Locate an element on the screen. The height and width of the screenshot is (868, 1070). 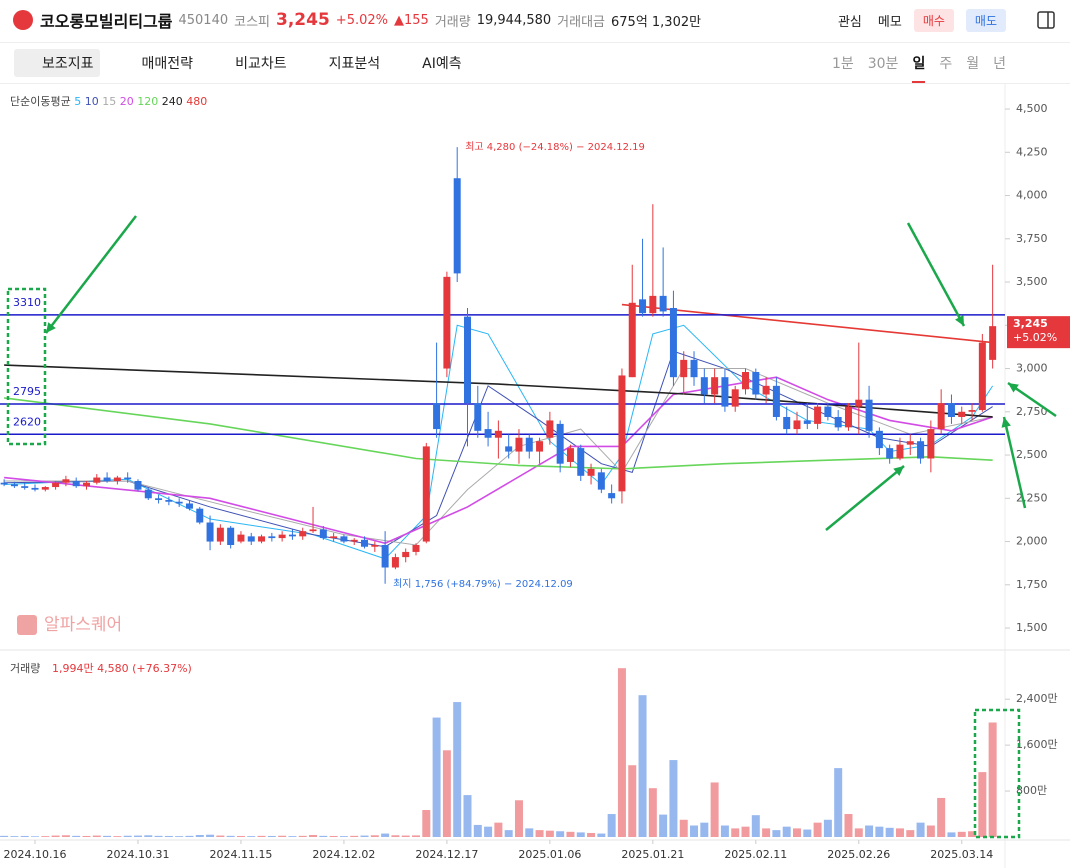
memo-button: 메모 is located at coordinates (889, 22).